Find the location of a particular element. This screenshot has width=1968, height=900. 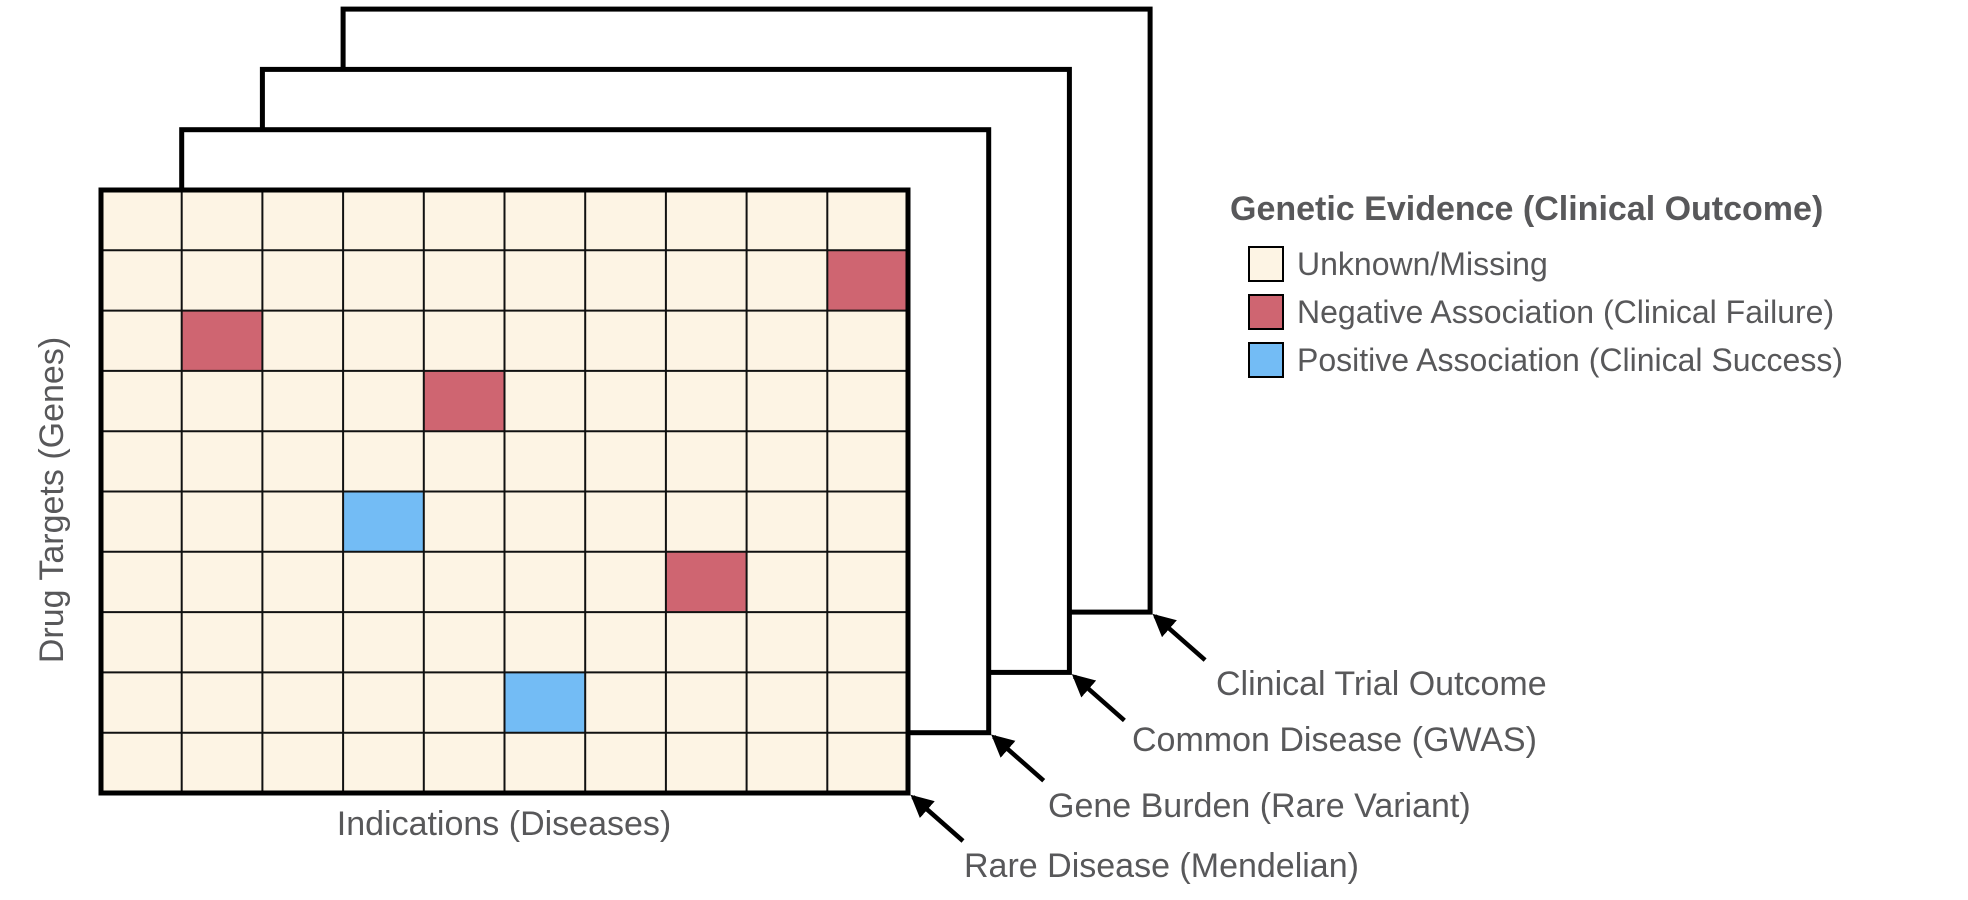

legend-item-negative: Negative Association (Clinical Failure) is located at coordinates (1545, 312).